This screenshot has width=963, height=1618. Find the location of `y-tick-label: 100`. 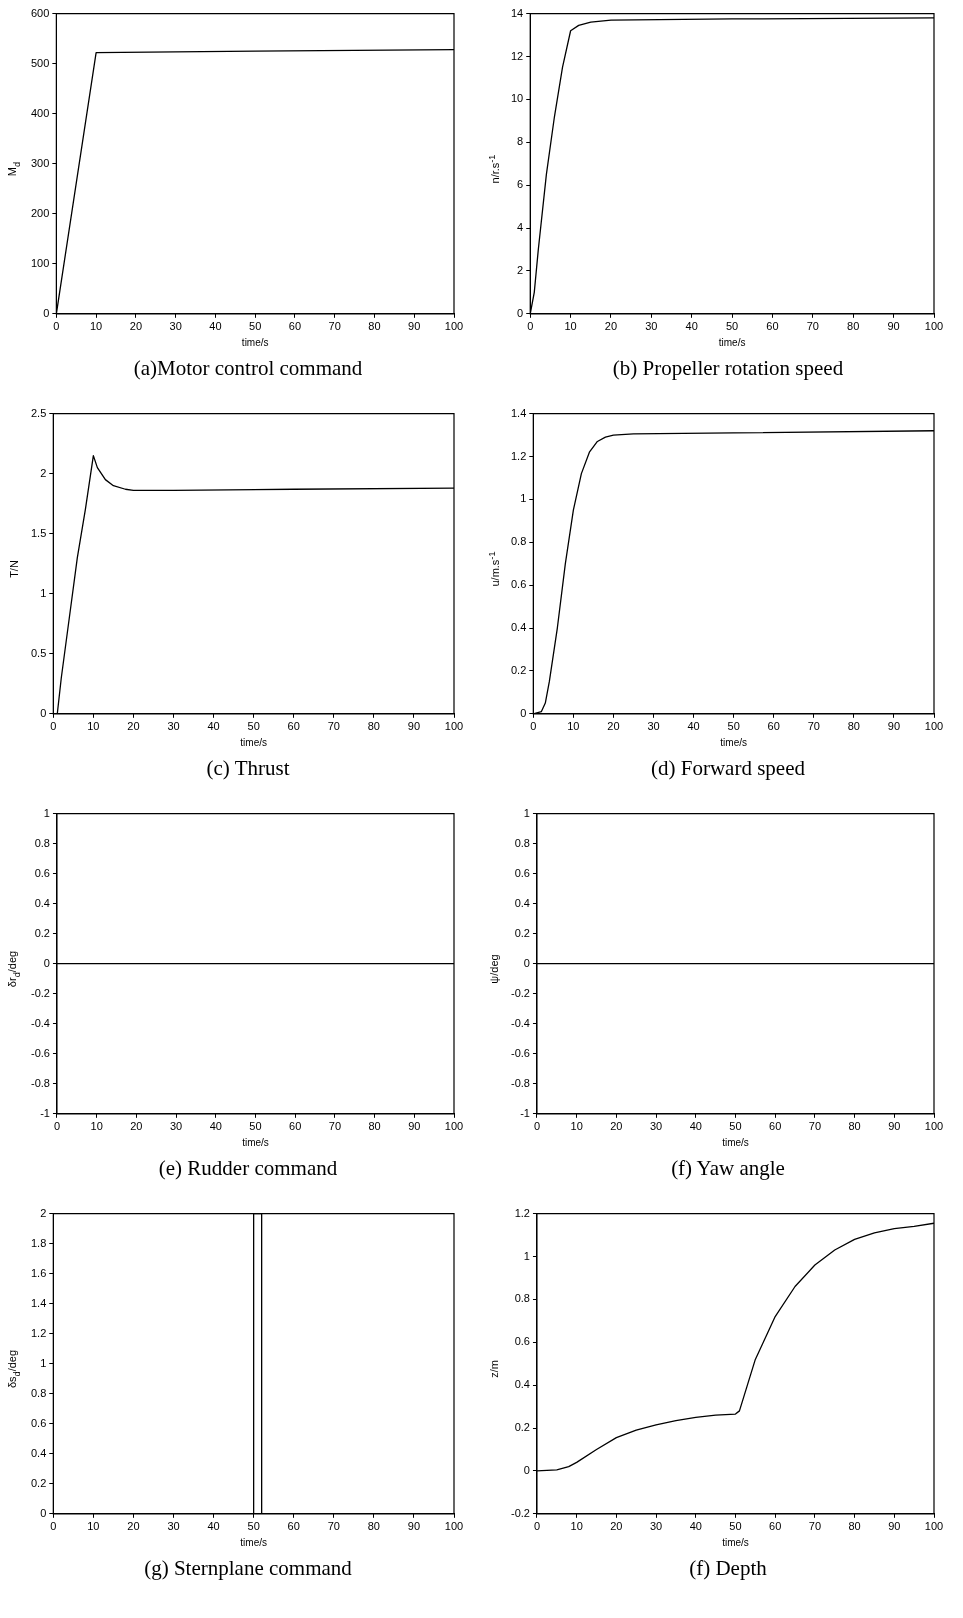

y-tick-label: 100 is located at coordinates (40, 262).